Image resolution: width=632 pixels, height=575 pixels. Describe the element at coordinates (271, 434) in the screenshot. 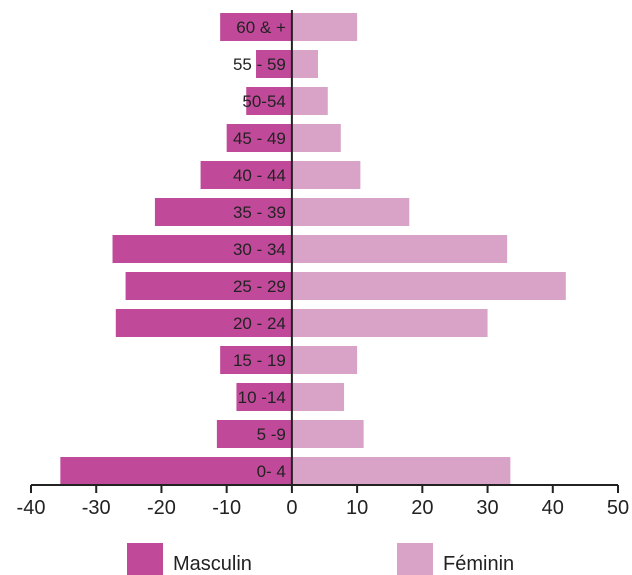

I see `category-label: 5 -9` at that location.